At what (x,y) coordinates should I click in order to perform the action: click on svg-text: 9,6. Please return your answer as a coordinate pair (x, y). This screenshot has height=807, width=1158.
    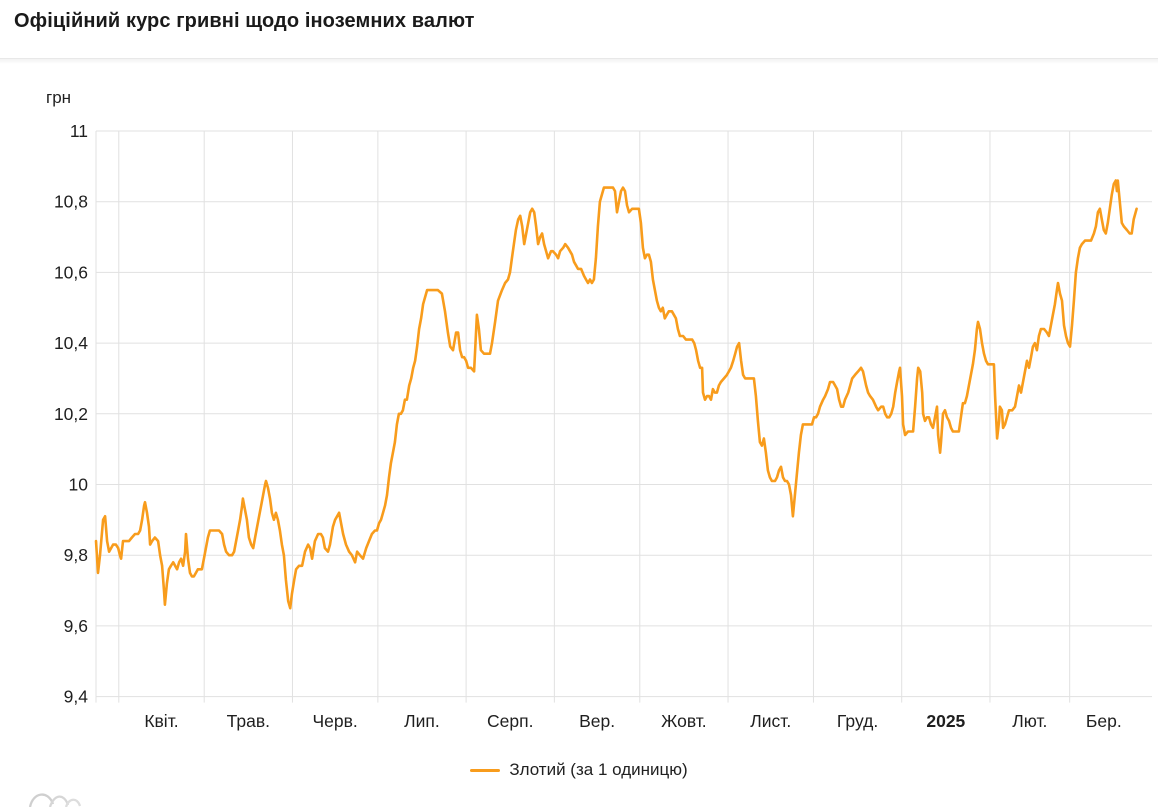
    Looking at the image, I should click on (76, 626).